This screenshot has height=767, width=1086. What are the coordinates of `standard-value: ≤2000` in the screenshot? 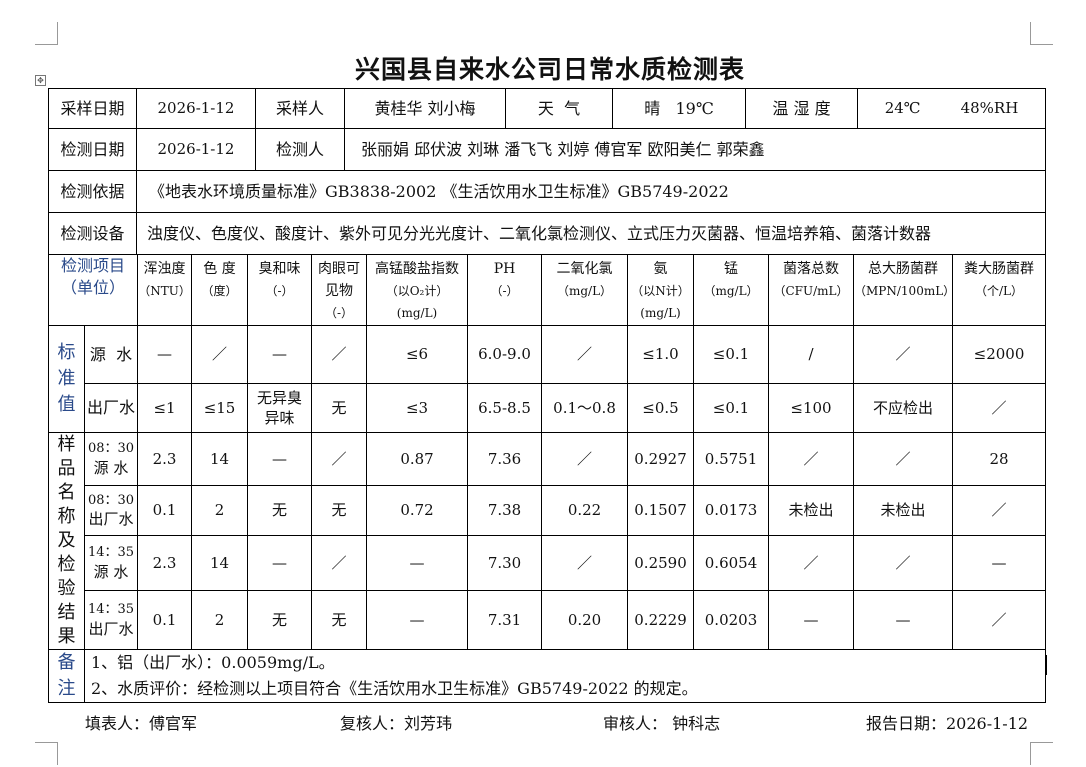 It's located at (999, 354).